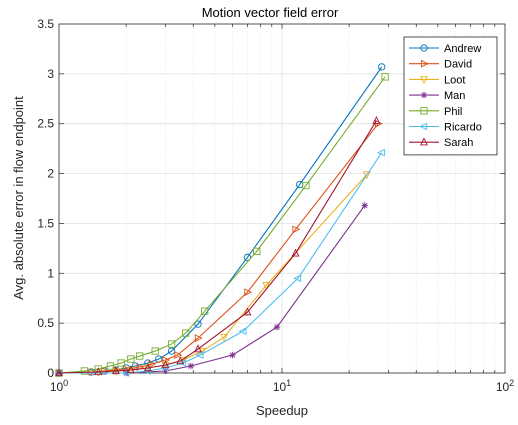 This screenshot has height=425, width=518. I want to click on legend: Andrew David Loot Man Phil Ricardo Sarah, so click(450, 96).